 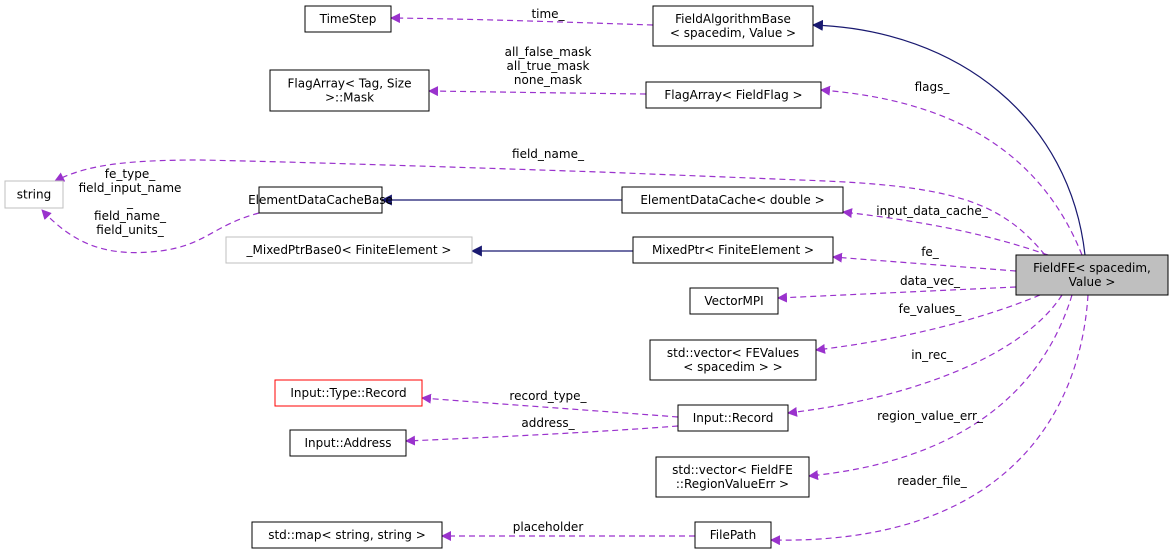 I want to click on node-filepath: FilePath, so click(x=733, y=535).